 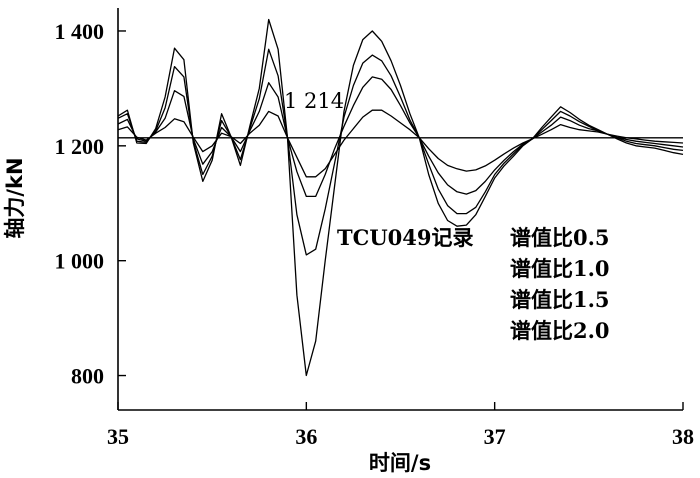 I want to click on y-axis-title: 轴力/kN, so click(x=15, y=197).